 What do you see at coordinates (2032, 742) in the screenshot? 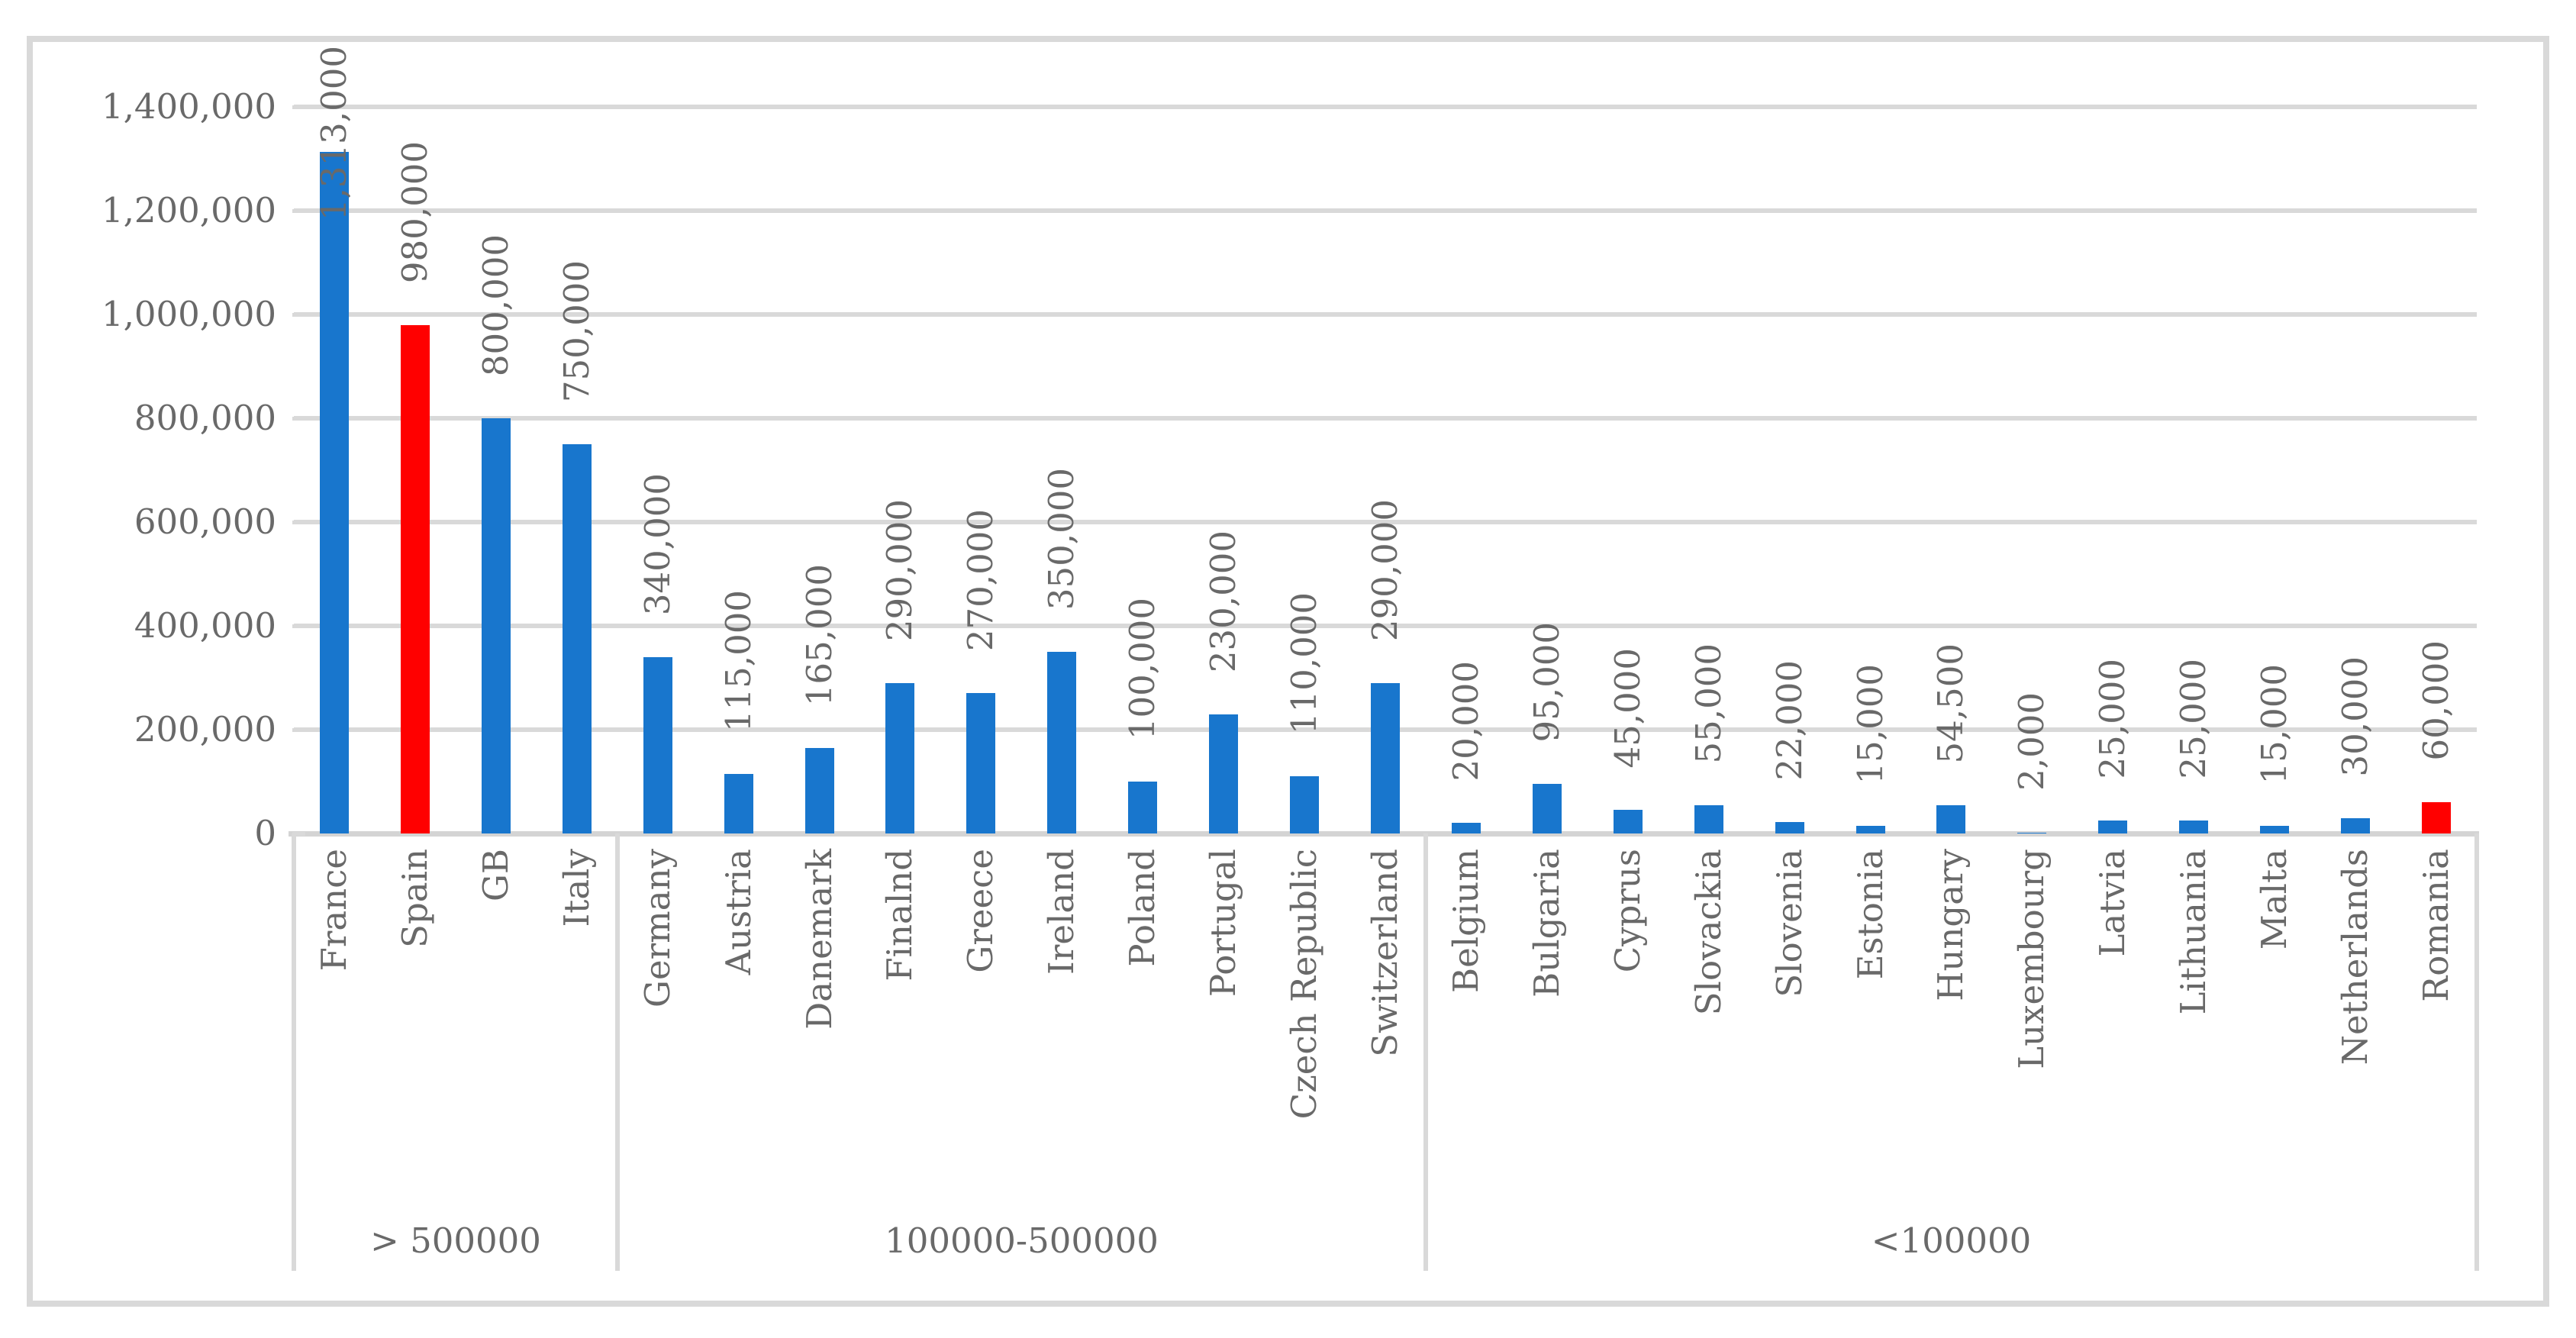
I see `bar-value-label: 2,000` at bounding box center [2032, 742].